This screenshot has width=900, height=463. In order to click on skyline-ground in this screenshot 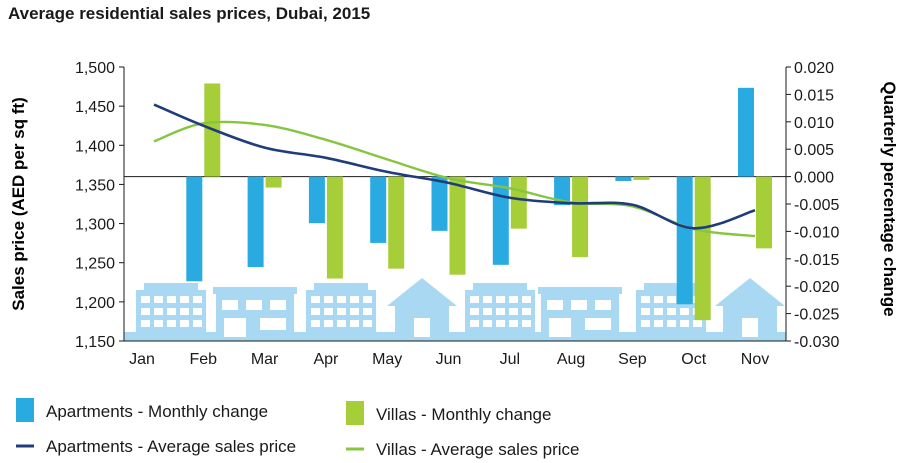, I will do `click(455, 336)`.